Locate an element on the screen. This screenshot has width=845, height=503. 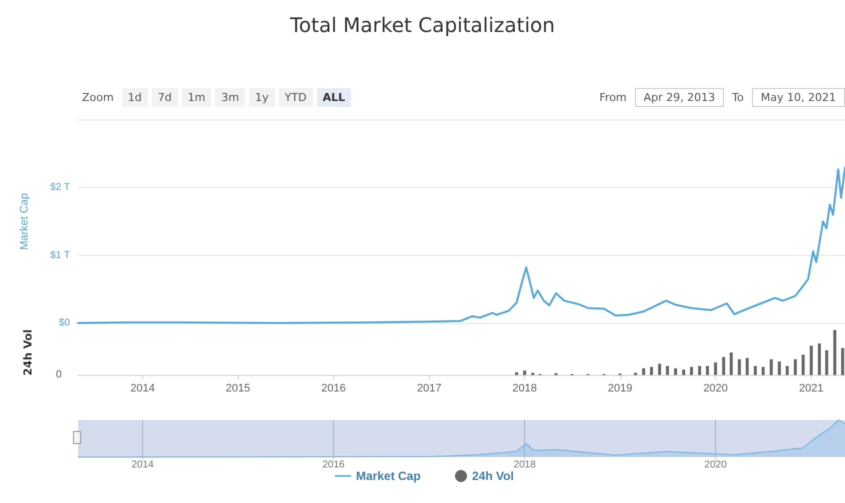
text: To is located at coordinates (738, 98).